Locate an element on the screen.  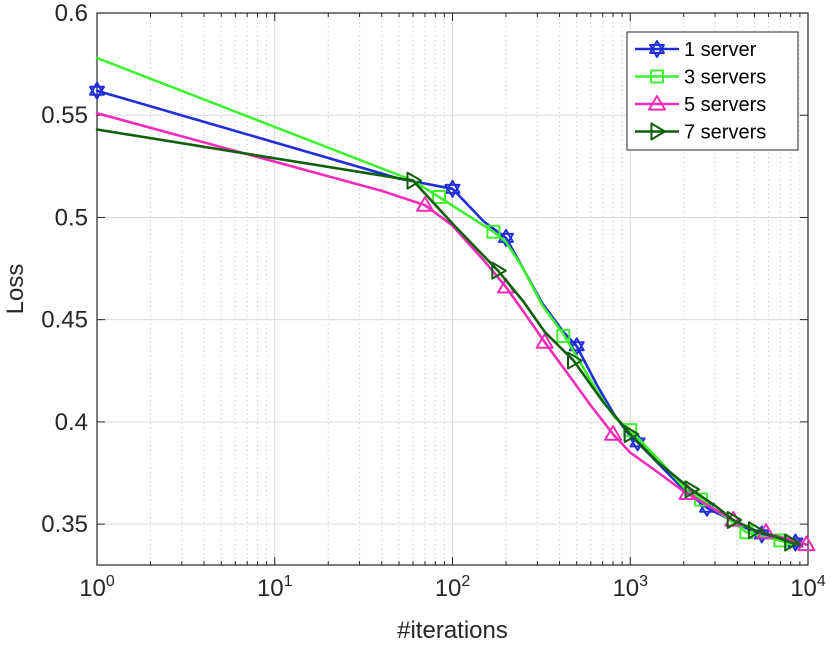
x-tick-label: 10³ is located at coordinates (630, 587).